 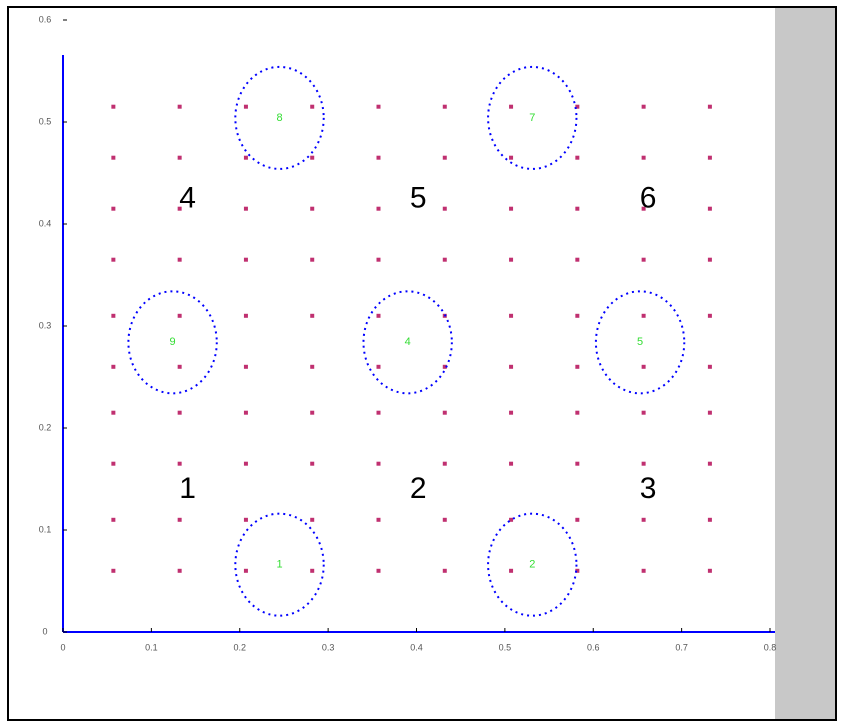 What do you see at coordinates (45, 325) in the screenshot?
I see `y-tick-label: 0.3` at bounding box center [45, 325].